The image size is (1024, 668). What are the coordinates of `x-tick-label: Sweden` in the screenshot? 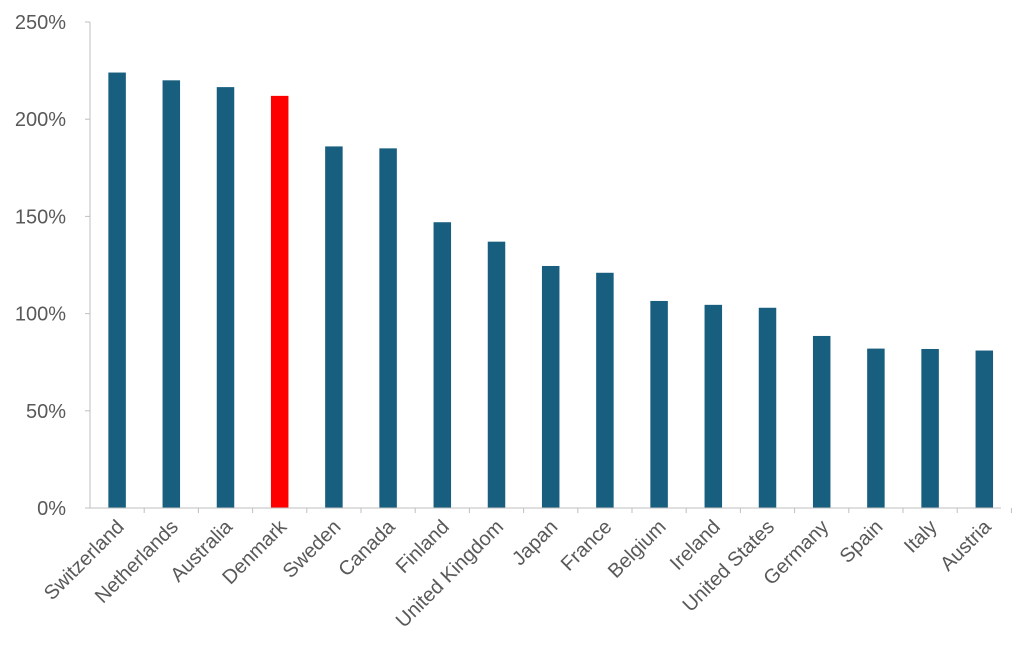 It's located at (312, 549).